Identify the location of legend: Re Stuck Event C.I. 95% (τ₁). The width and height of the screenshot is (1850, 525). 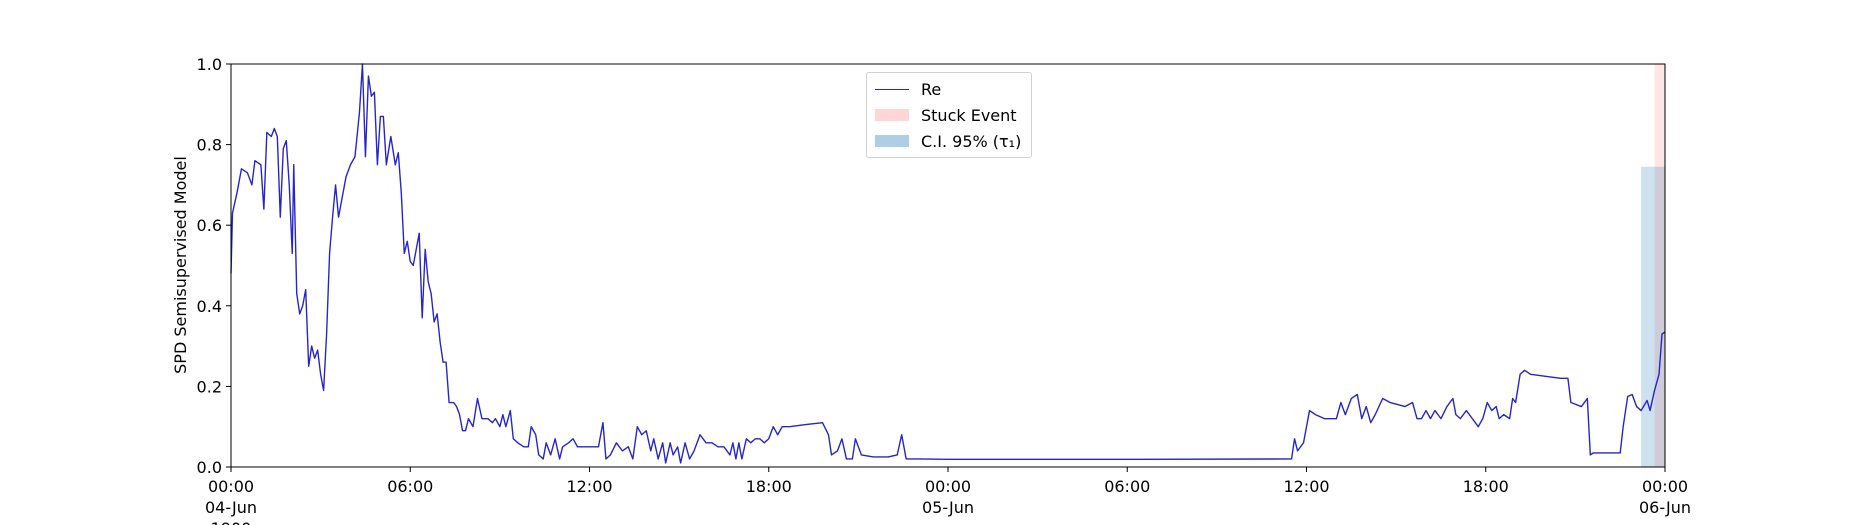
(949, 115).